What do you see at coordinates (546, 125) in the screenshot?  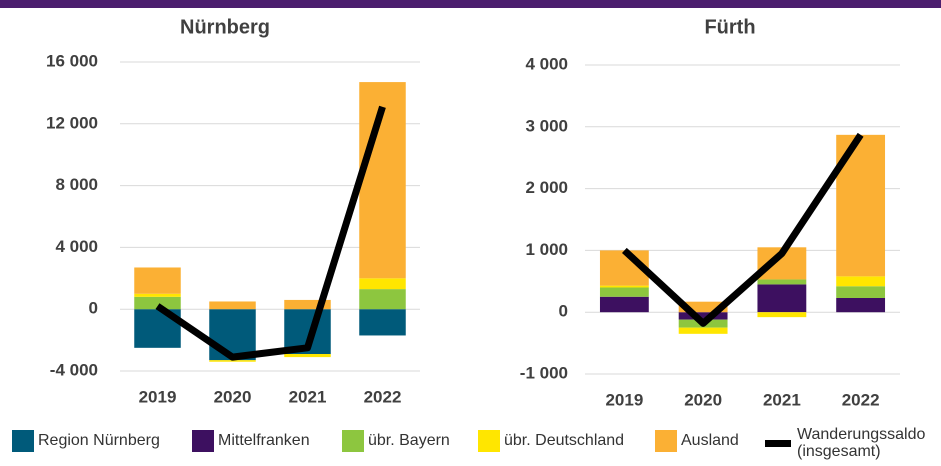 I see `y-tick-label: 3 000` at bounding box center [546, 125].